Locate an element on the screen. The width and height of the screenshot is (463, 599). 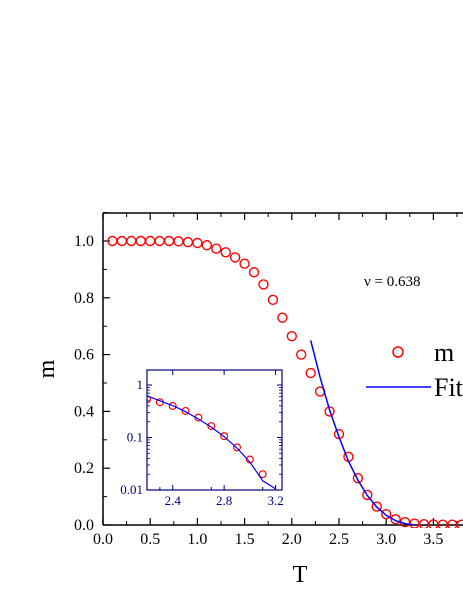
y-tick-label: 1.0 is located at coordinates (84, 241).